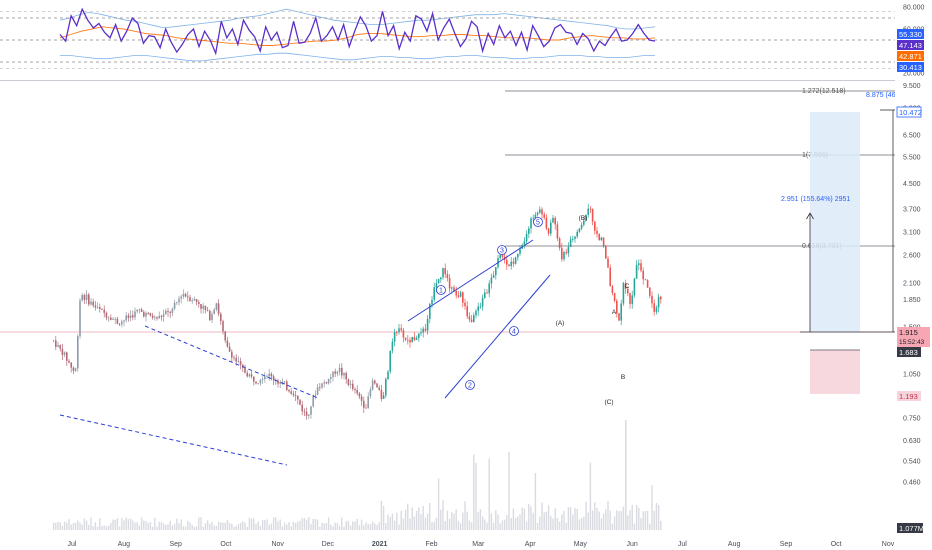  What do you see at coordinates (538, 223) in the screenshot?
I see `wave-5-label: 5` at bounding box center [538, 223].